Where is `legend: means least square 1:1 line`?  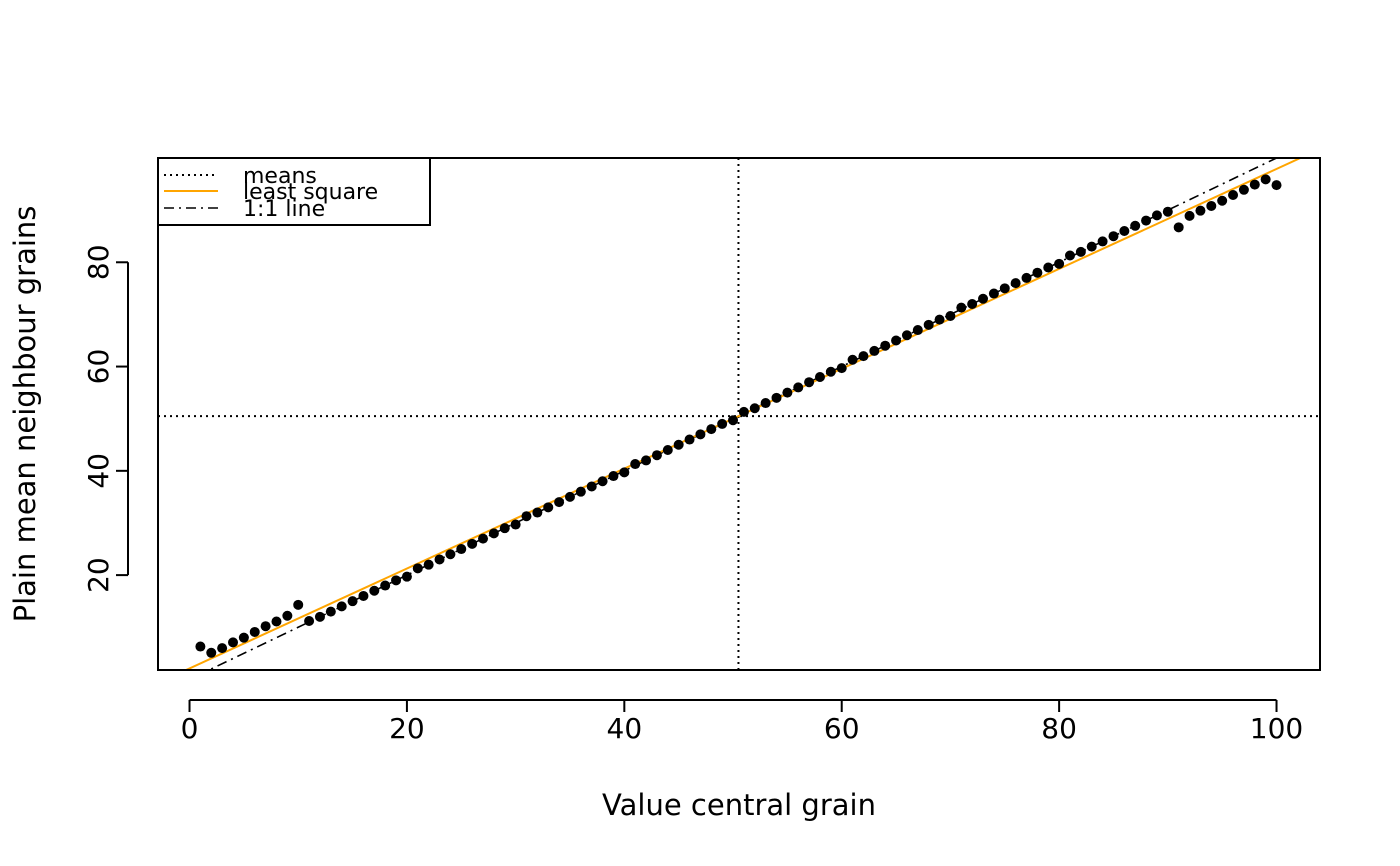 legend: means least square 1:1 line is located at coordinates (294, 191).